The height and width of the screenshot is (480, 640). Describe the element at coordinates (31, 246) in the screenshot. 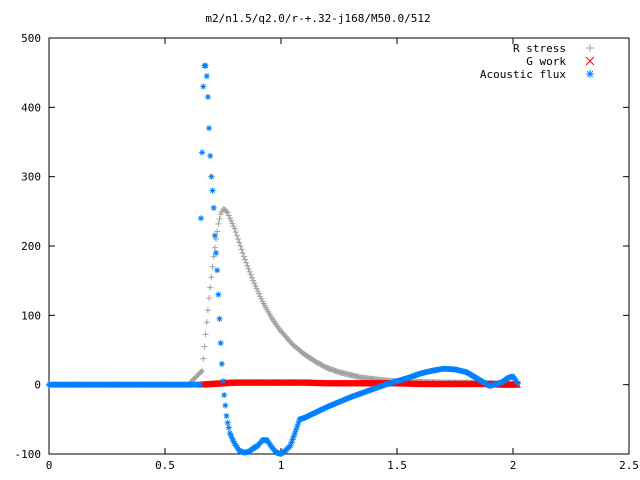

I see `y-tick-label: 200` at that location.